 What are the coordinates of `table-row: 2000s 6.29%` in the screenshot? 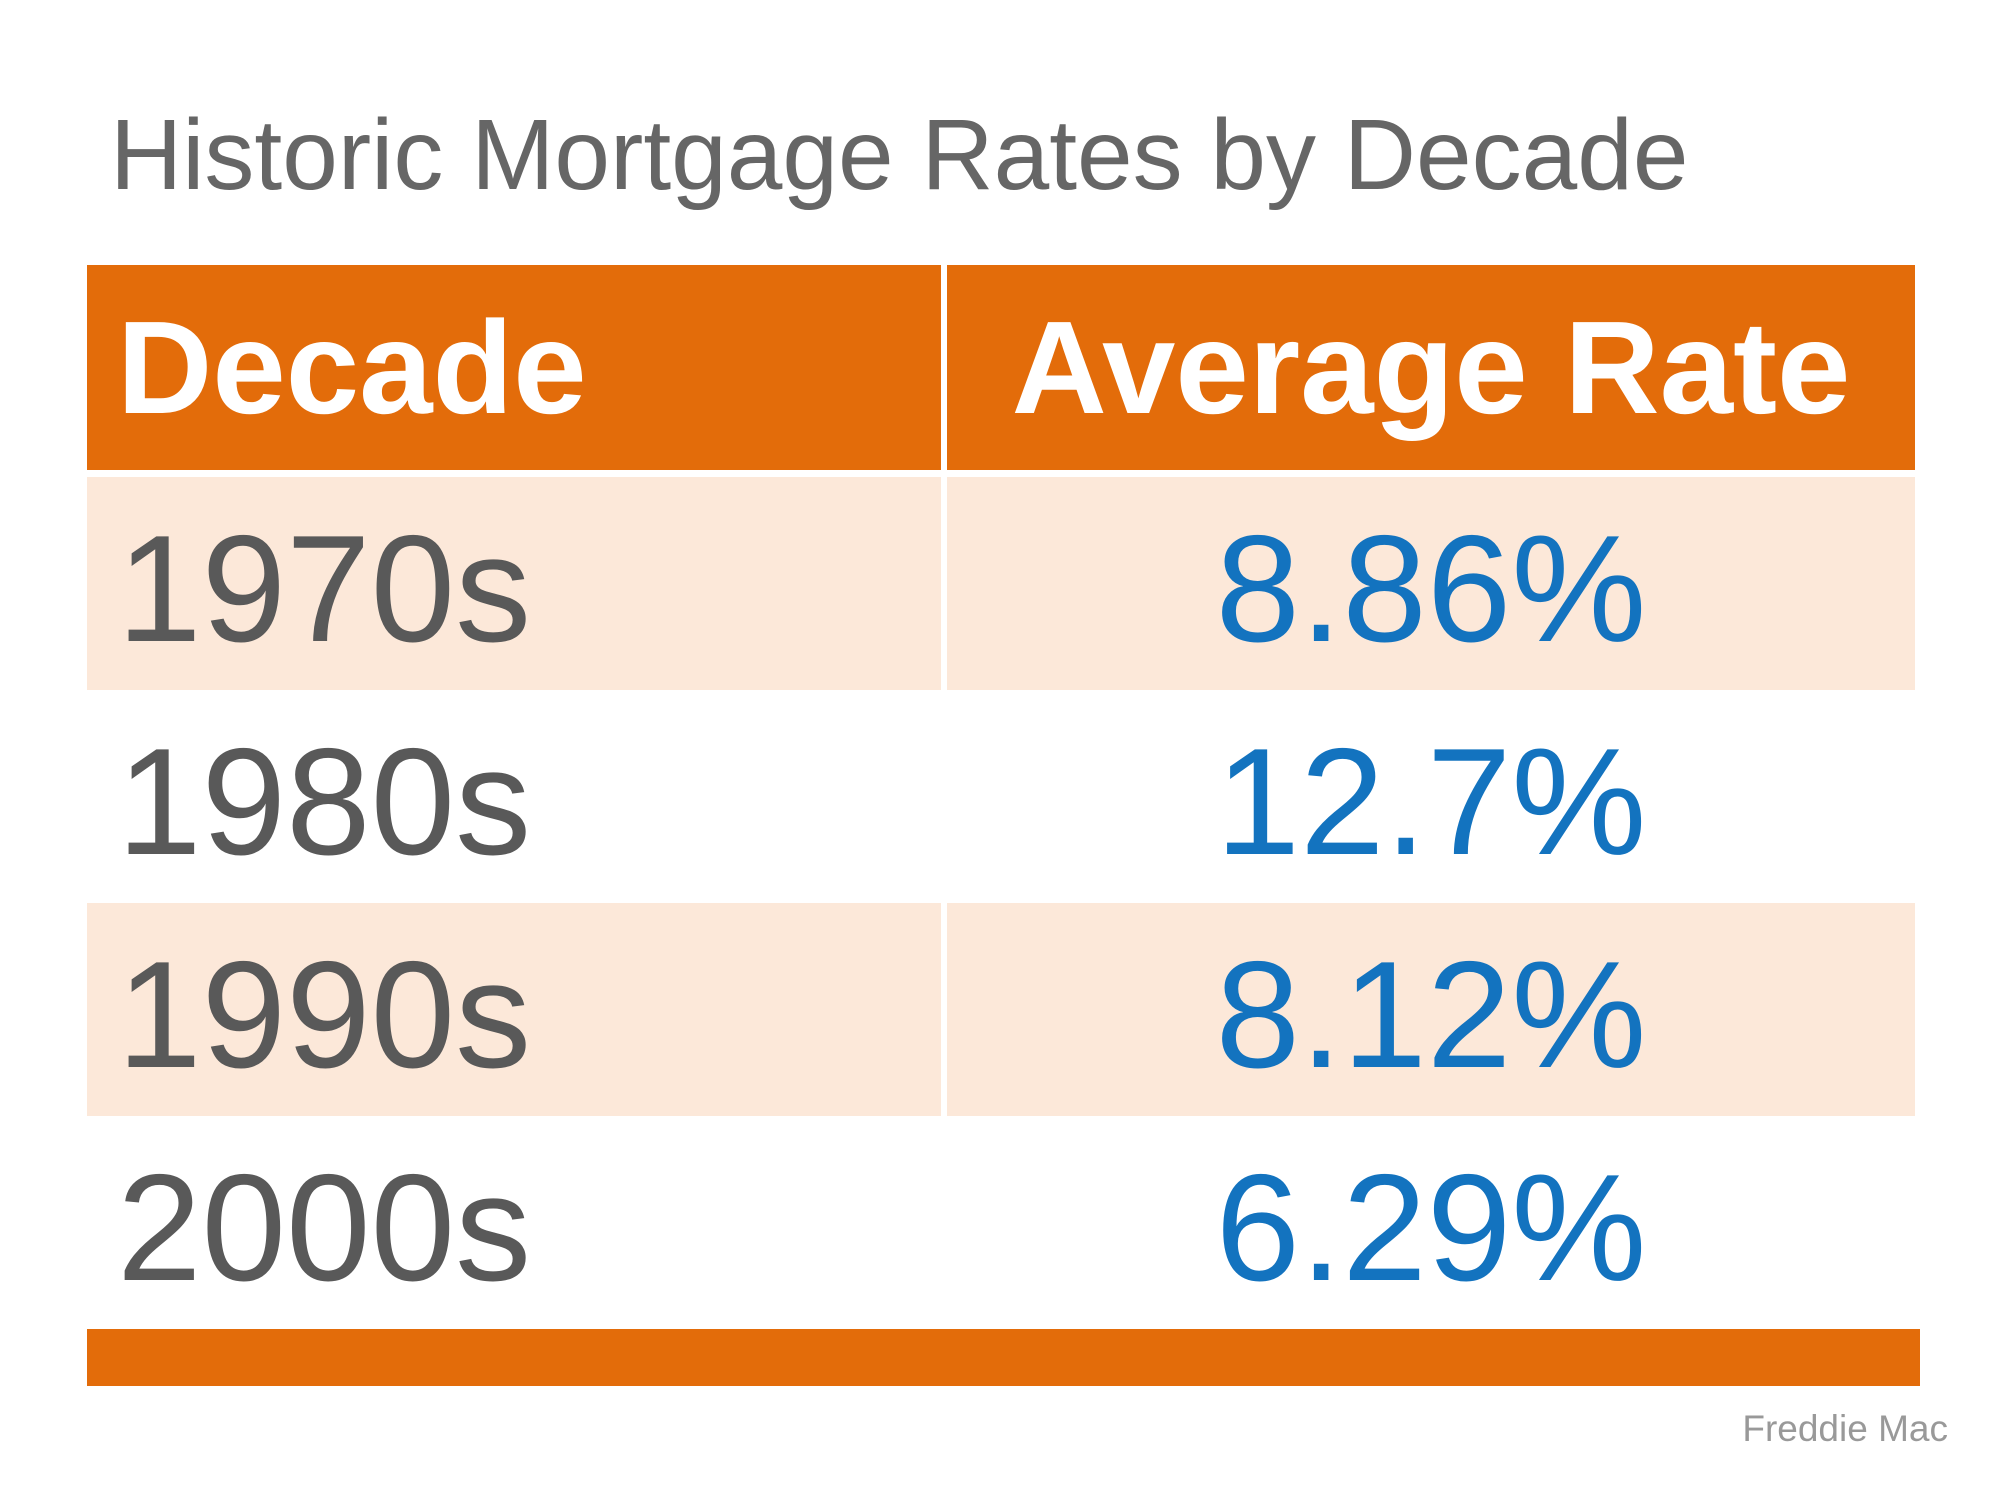 It's located at (1001, 1222).